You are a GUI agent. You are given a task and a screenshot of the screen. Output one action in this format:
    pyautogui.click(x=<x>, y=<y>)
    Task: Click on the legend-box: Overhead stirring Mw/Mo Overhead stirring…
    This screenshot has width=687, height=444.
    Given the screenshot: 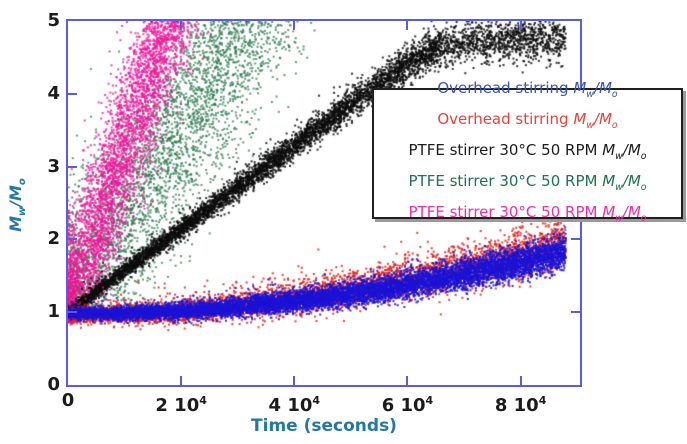 What is the action you would take?
    pyautogui.click(x=527, y=151)
    